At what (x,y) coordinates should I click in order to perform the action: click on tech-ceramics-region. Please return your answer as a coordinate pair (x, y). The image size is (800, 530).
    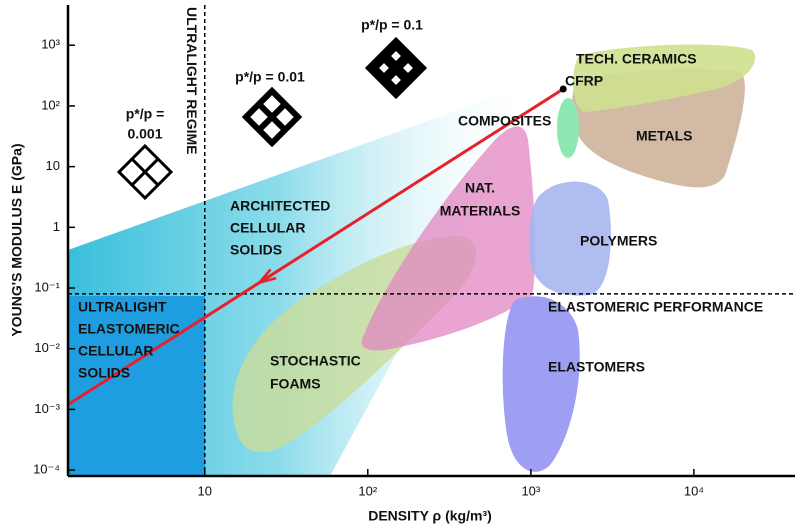
    Looking at the image, I should click on (664, 78).